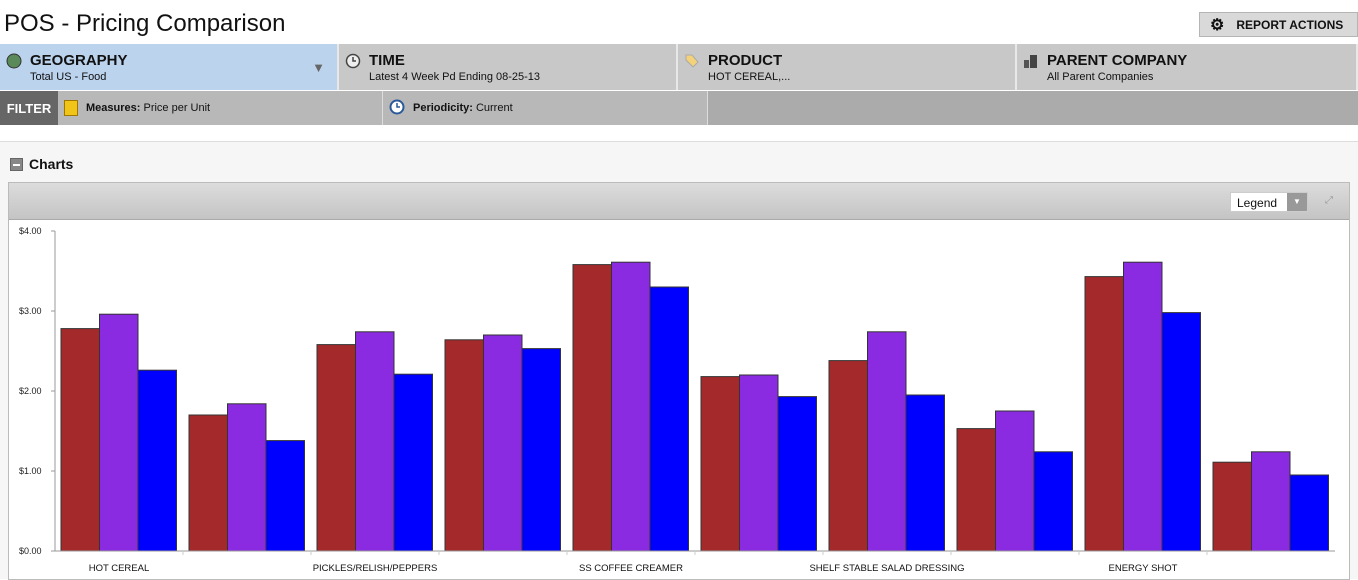 The height and width of the screenshot is (580, 1358). Describe the element at coordinates (71, 108) in the screenshot. I see `ruler-icon` at that location.